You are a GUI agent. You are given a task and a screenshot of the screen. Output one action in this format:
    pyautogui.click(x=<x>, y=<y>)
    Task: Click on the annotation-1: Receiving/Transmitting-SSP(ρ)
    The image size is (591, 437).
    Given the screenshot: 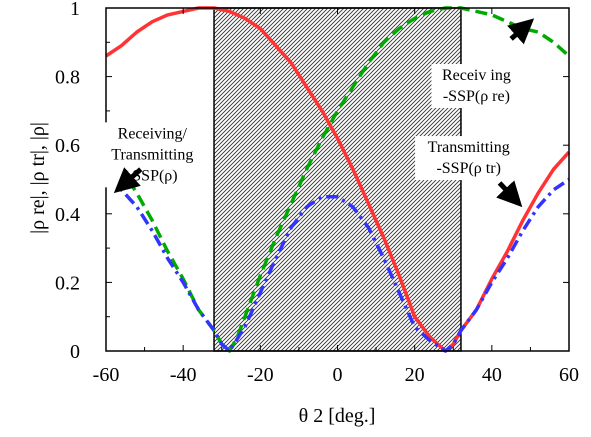 What is the action you would take?
    pyautogui.click(x=152, y=158)
    